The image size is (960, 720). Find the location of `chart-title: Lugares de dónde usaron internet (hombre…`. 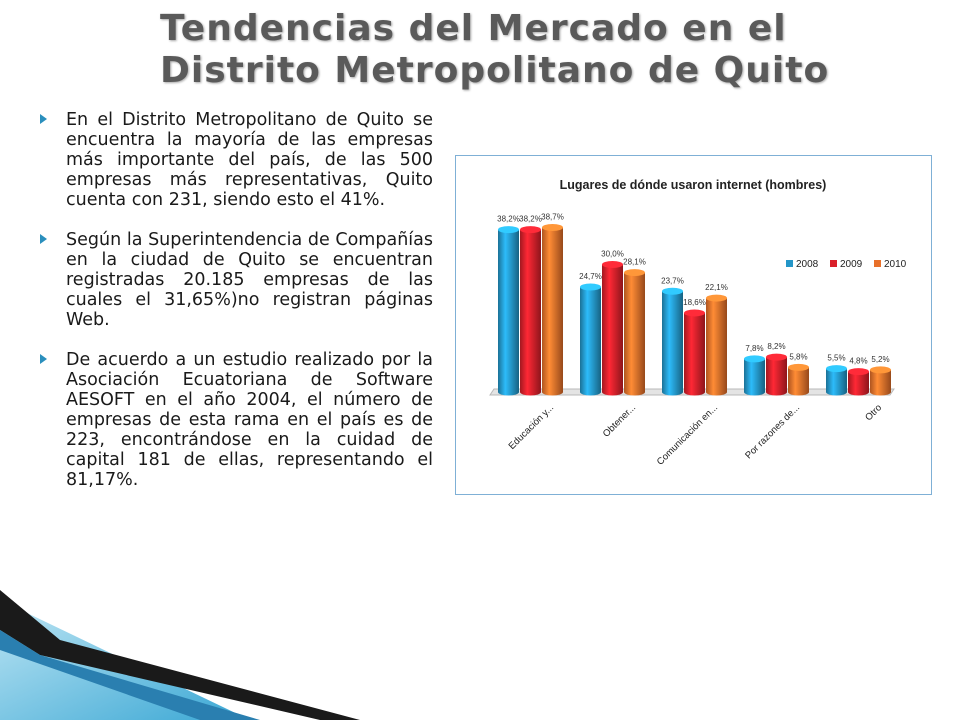

chart-title: Lugares de dónde usaron internet (hombre… is located at coordinates (693, 185).